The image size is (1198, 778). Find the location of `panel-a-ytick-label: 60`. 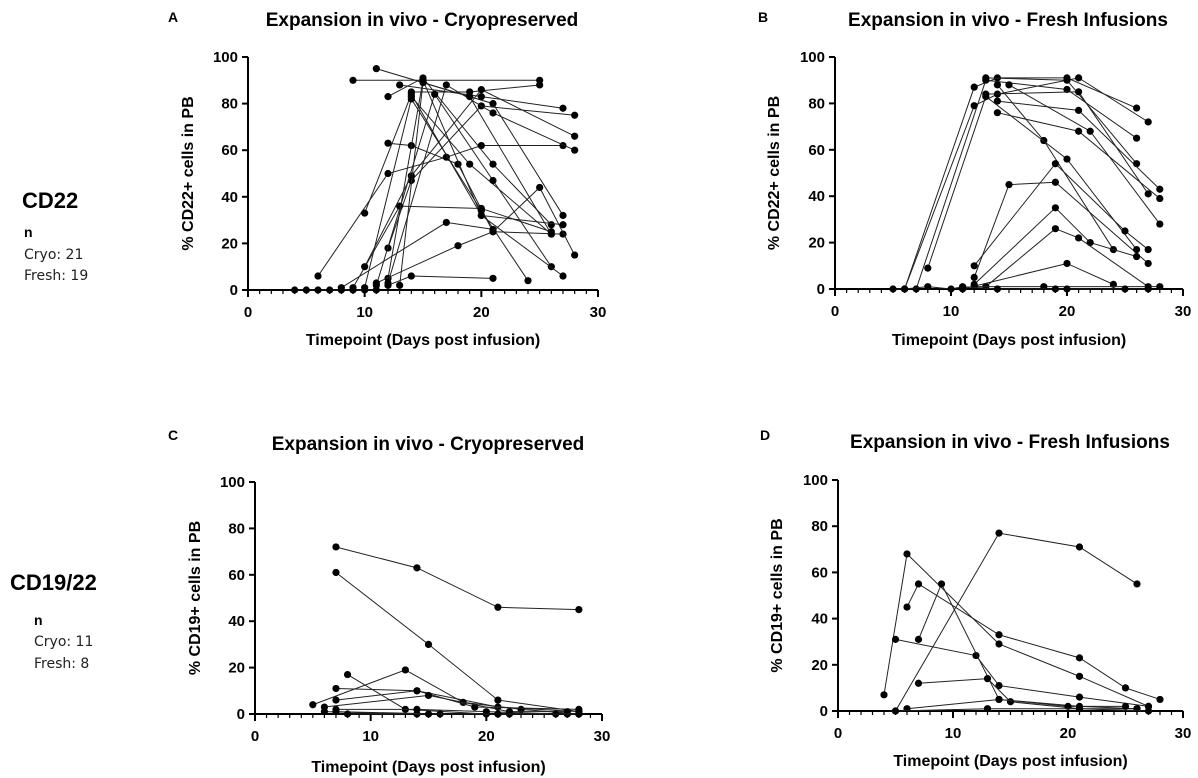

panel-a-ytick-label: 60 is located at coordinates (229, 150).